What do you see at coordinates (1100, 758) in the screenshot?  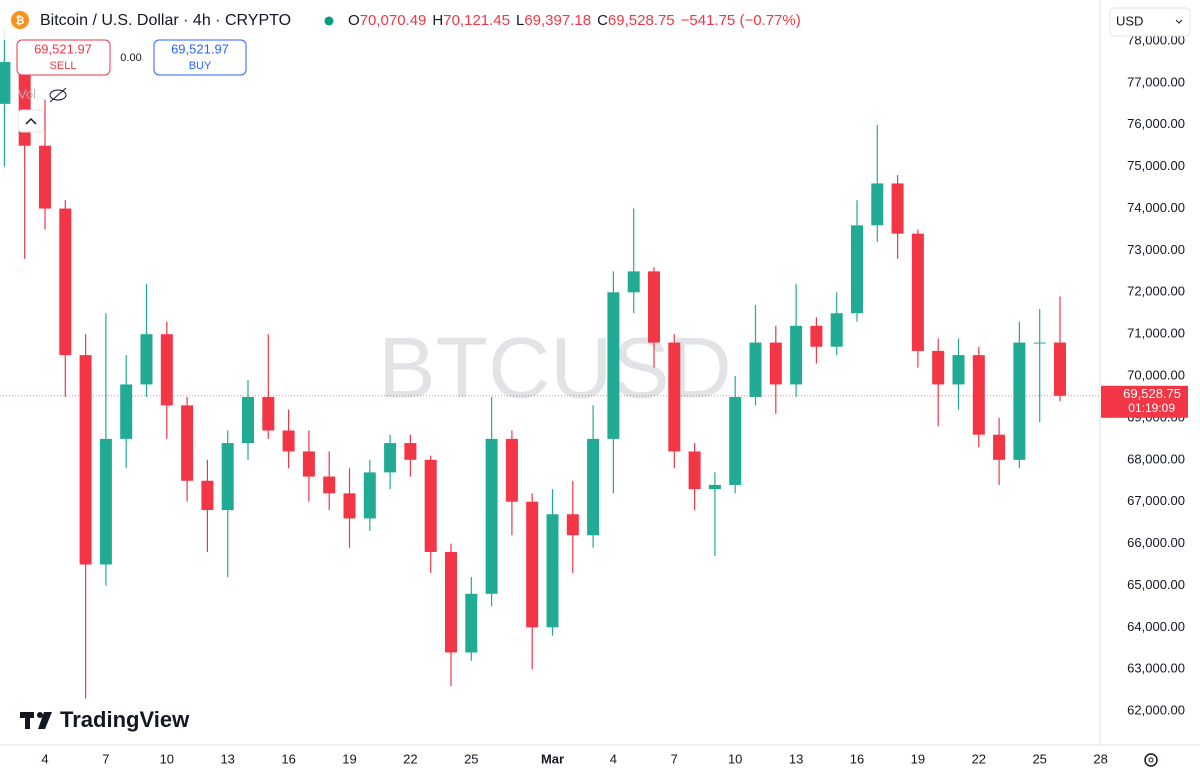 I see `x-tick-label: 28` at bounding box center [1100, 758].